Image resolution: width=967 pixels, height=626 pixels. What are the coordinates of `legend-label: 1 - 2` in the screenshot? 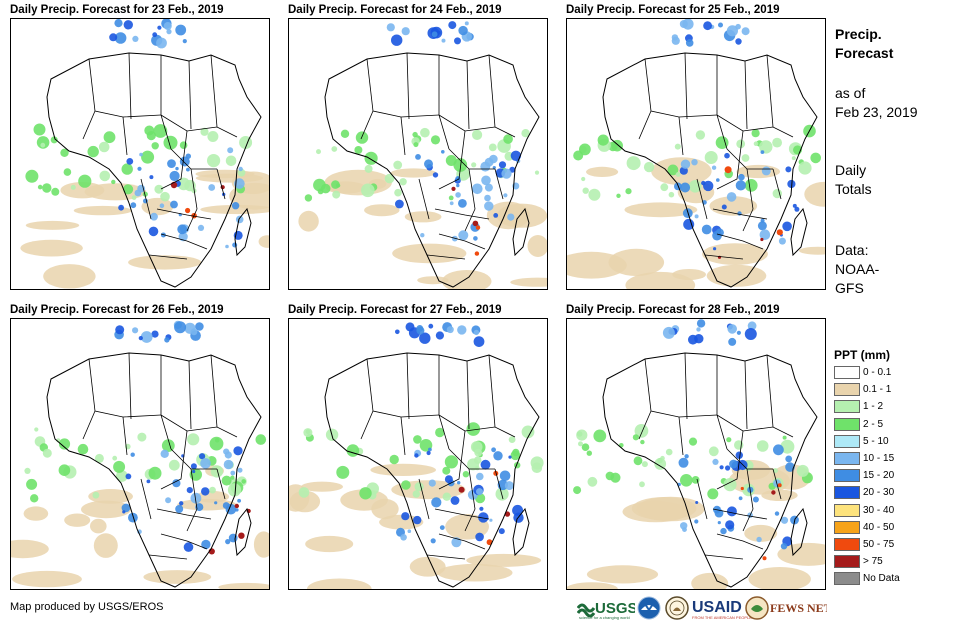 It's located at (873, 407).